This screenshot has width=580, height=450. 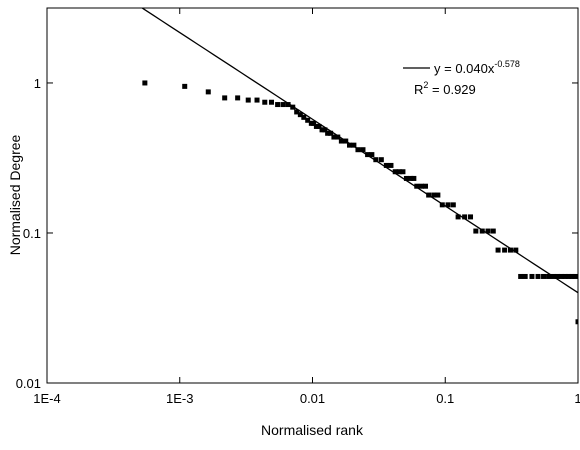 What do you see at coordinates (461, 78) in the screenshot?
I see `legend: y = 0.040x-0.578 R2 = 0.929` at bounding box center [461, 78].